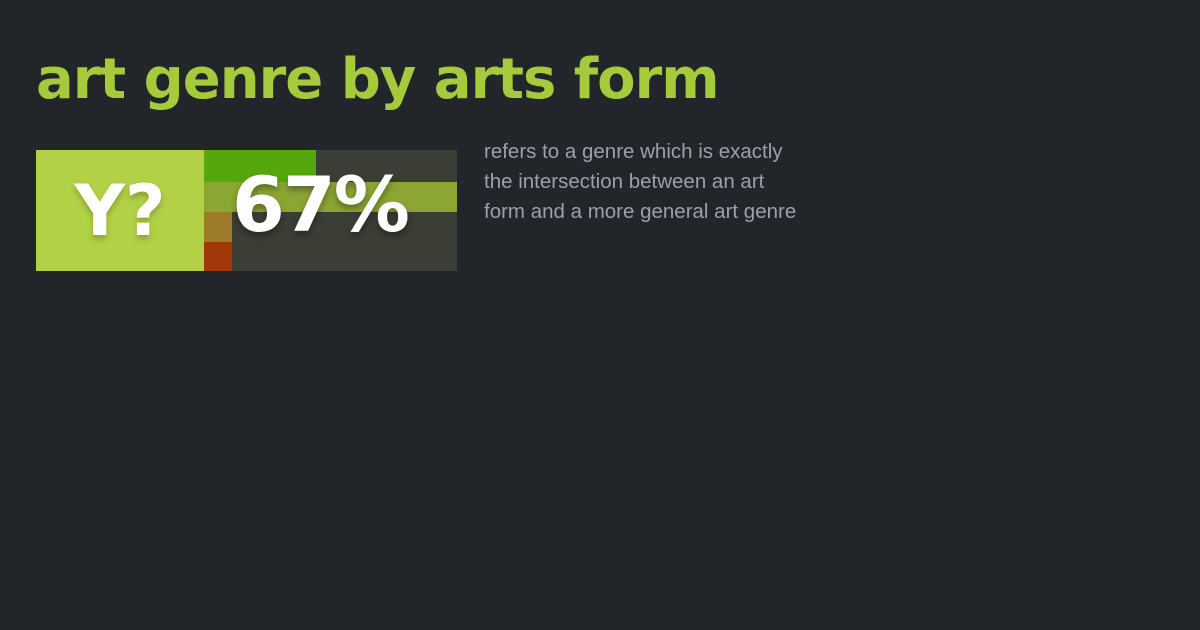  I want to click on page-title: art genre by arts form, so click(378, 79).